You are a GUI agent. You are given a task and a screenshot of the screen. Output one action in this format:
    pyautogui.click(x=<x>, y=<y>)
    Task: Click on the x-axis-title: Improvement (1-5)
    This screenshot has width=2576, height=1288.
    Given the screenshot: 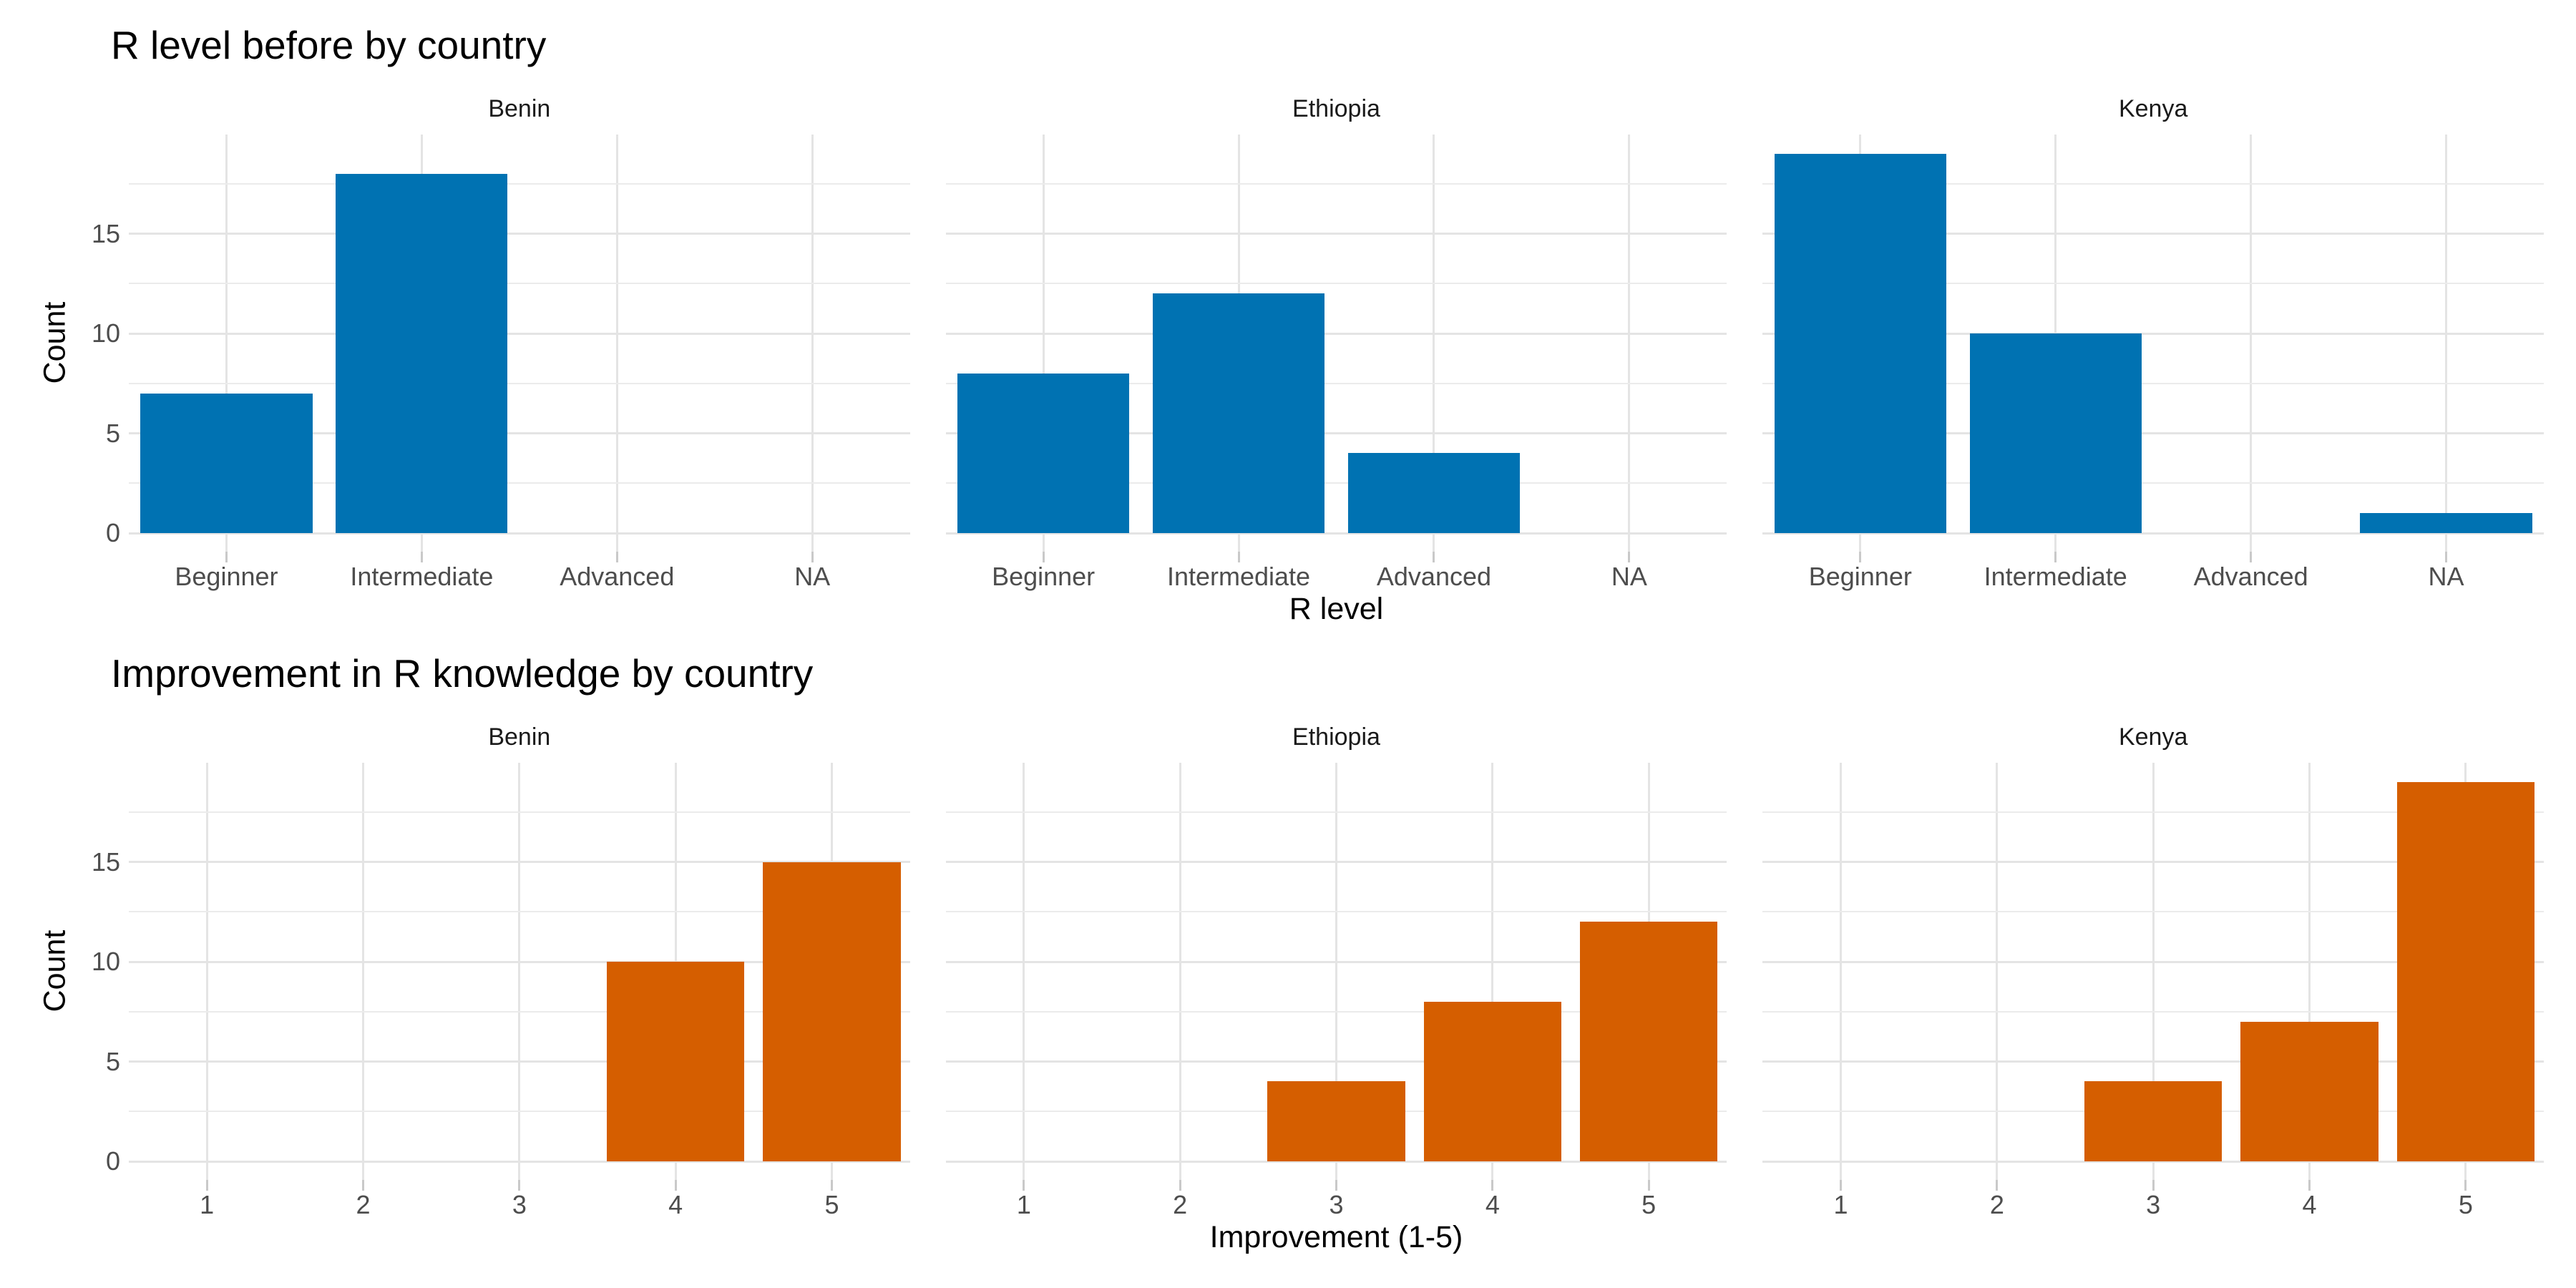 What is the action you would take?
    pyautogui.click(x=1336, y=1237)
    